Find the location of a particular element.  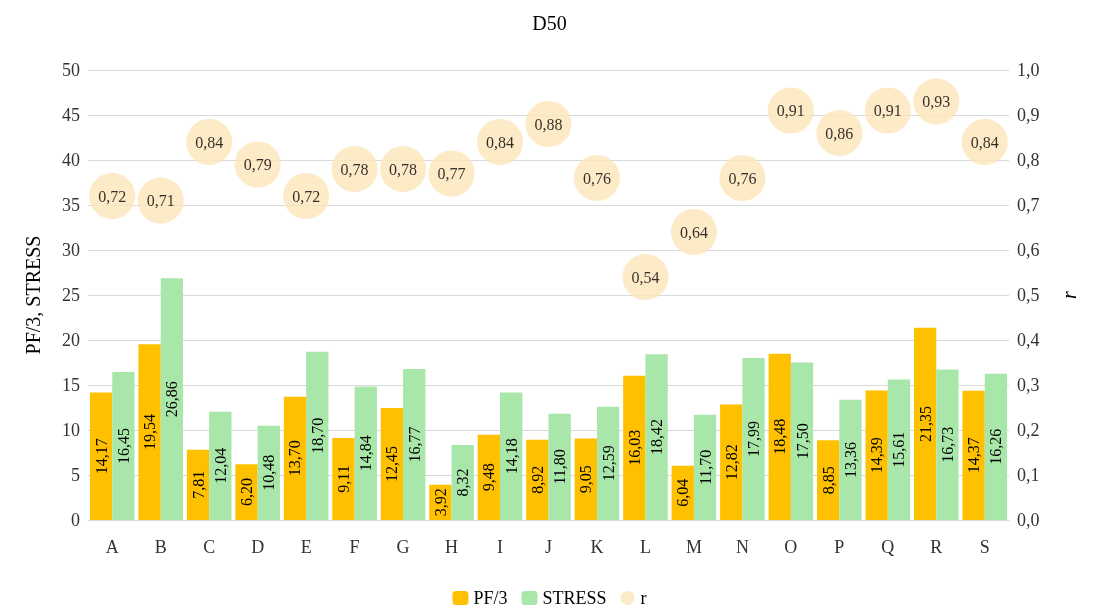

data-label: 0,77 is located at coordinates (451, 173).